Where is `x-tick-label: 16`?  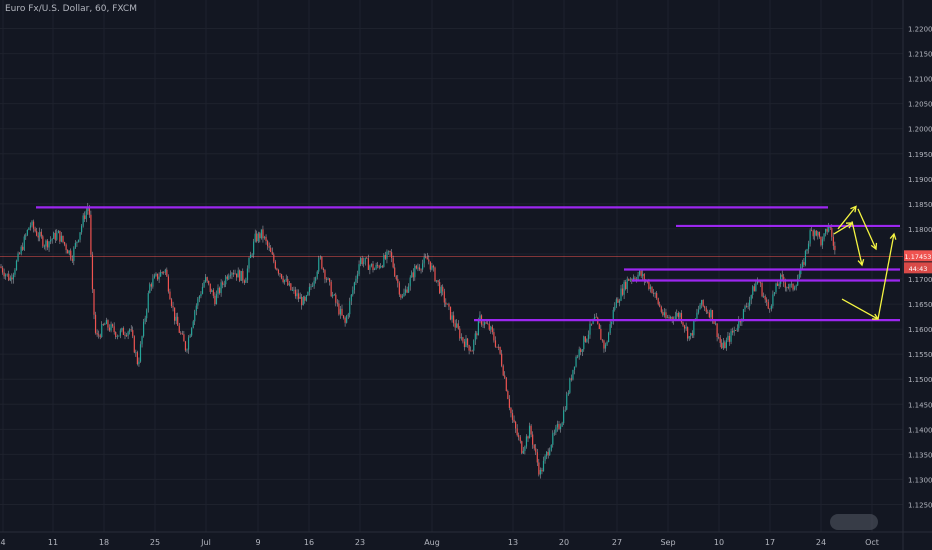
x-tick-label: 16 is located at coordinates (309, 542).